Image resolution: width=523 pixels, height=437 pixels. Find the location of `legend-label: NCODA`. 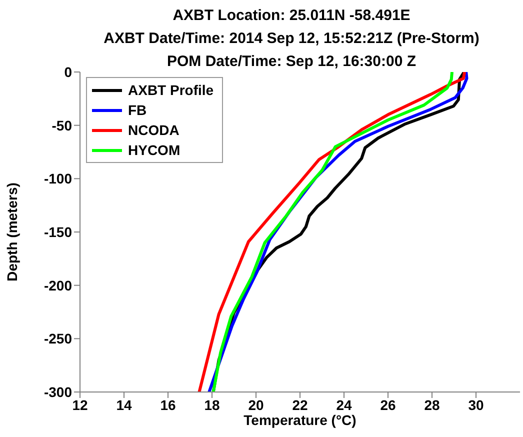

legend-label: NCODA is located at coordinates (154, 130).